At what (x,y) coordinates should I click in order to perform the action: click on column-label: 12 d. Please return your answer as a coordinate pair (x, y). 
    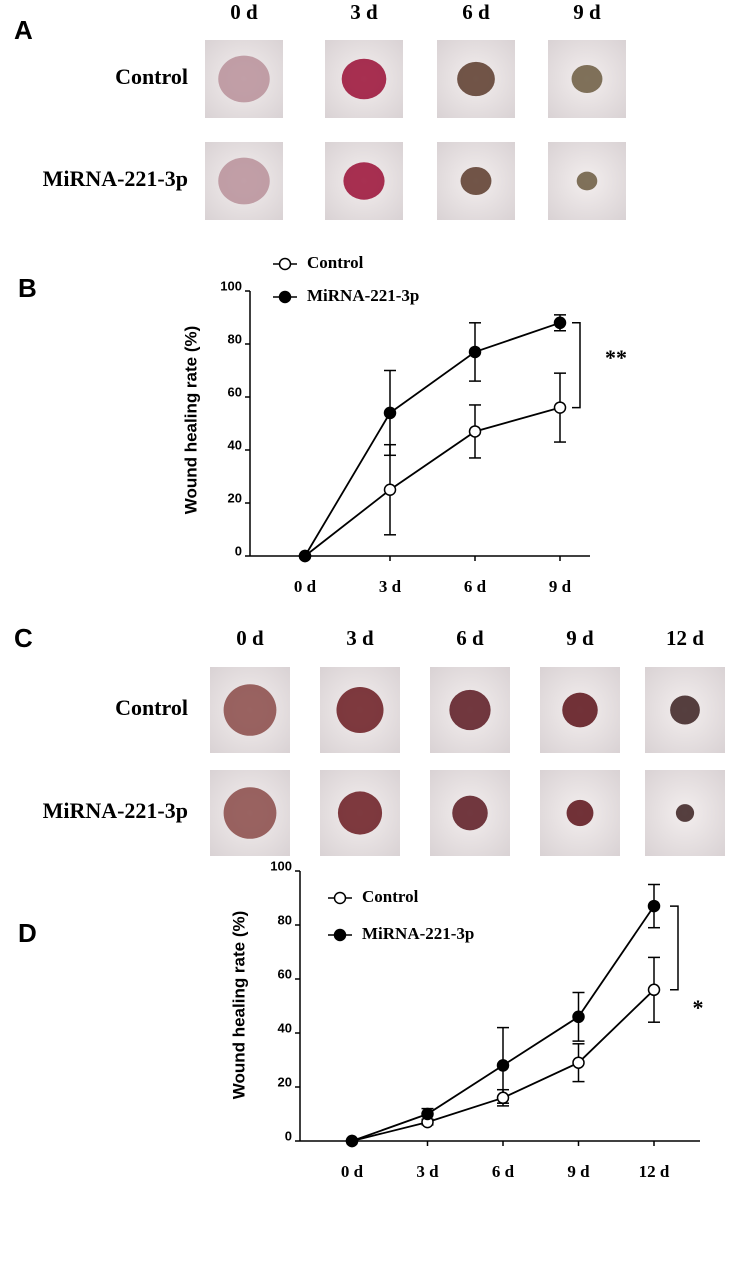
    Looking at the image, I should click on (685, 638).